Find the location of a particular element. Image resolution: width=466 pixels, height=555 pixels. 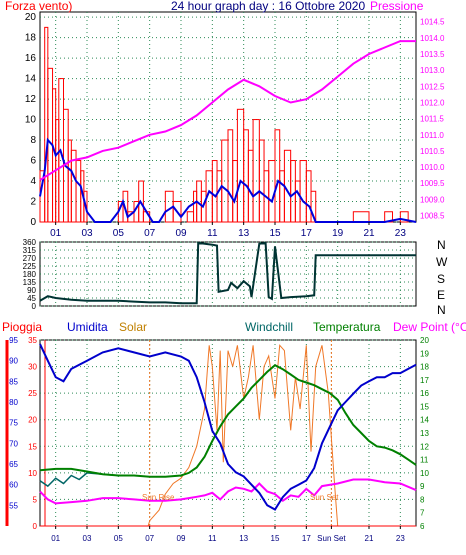

temperature-tick-label: 9 is located at coordinates (422, 486).